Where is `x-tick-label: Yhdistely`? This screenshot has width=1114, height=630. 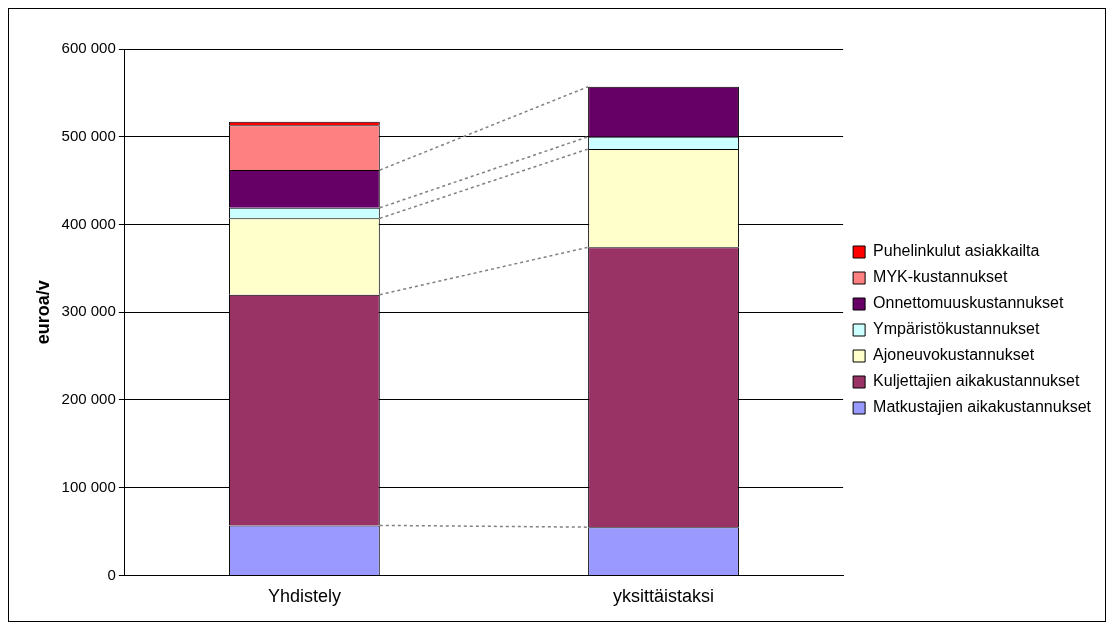 x-tick-label: Yhdistely is located at coordinates (304, 596).